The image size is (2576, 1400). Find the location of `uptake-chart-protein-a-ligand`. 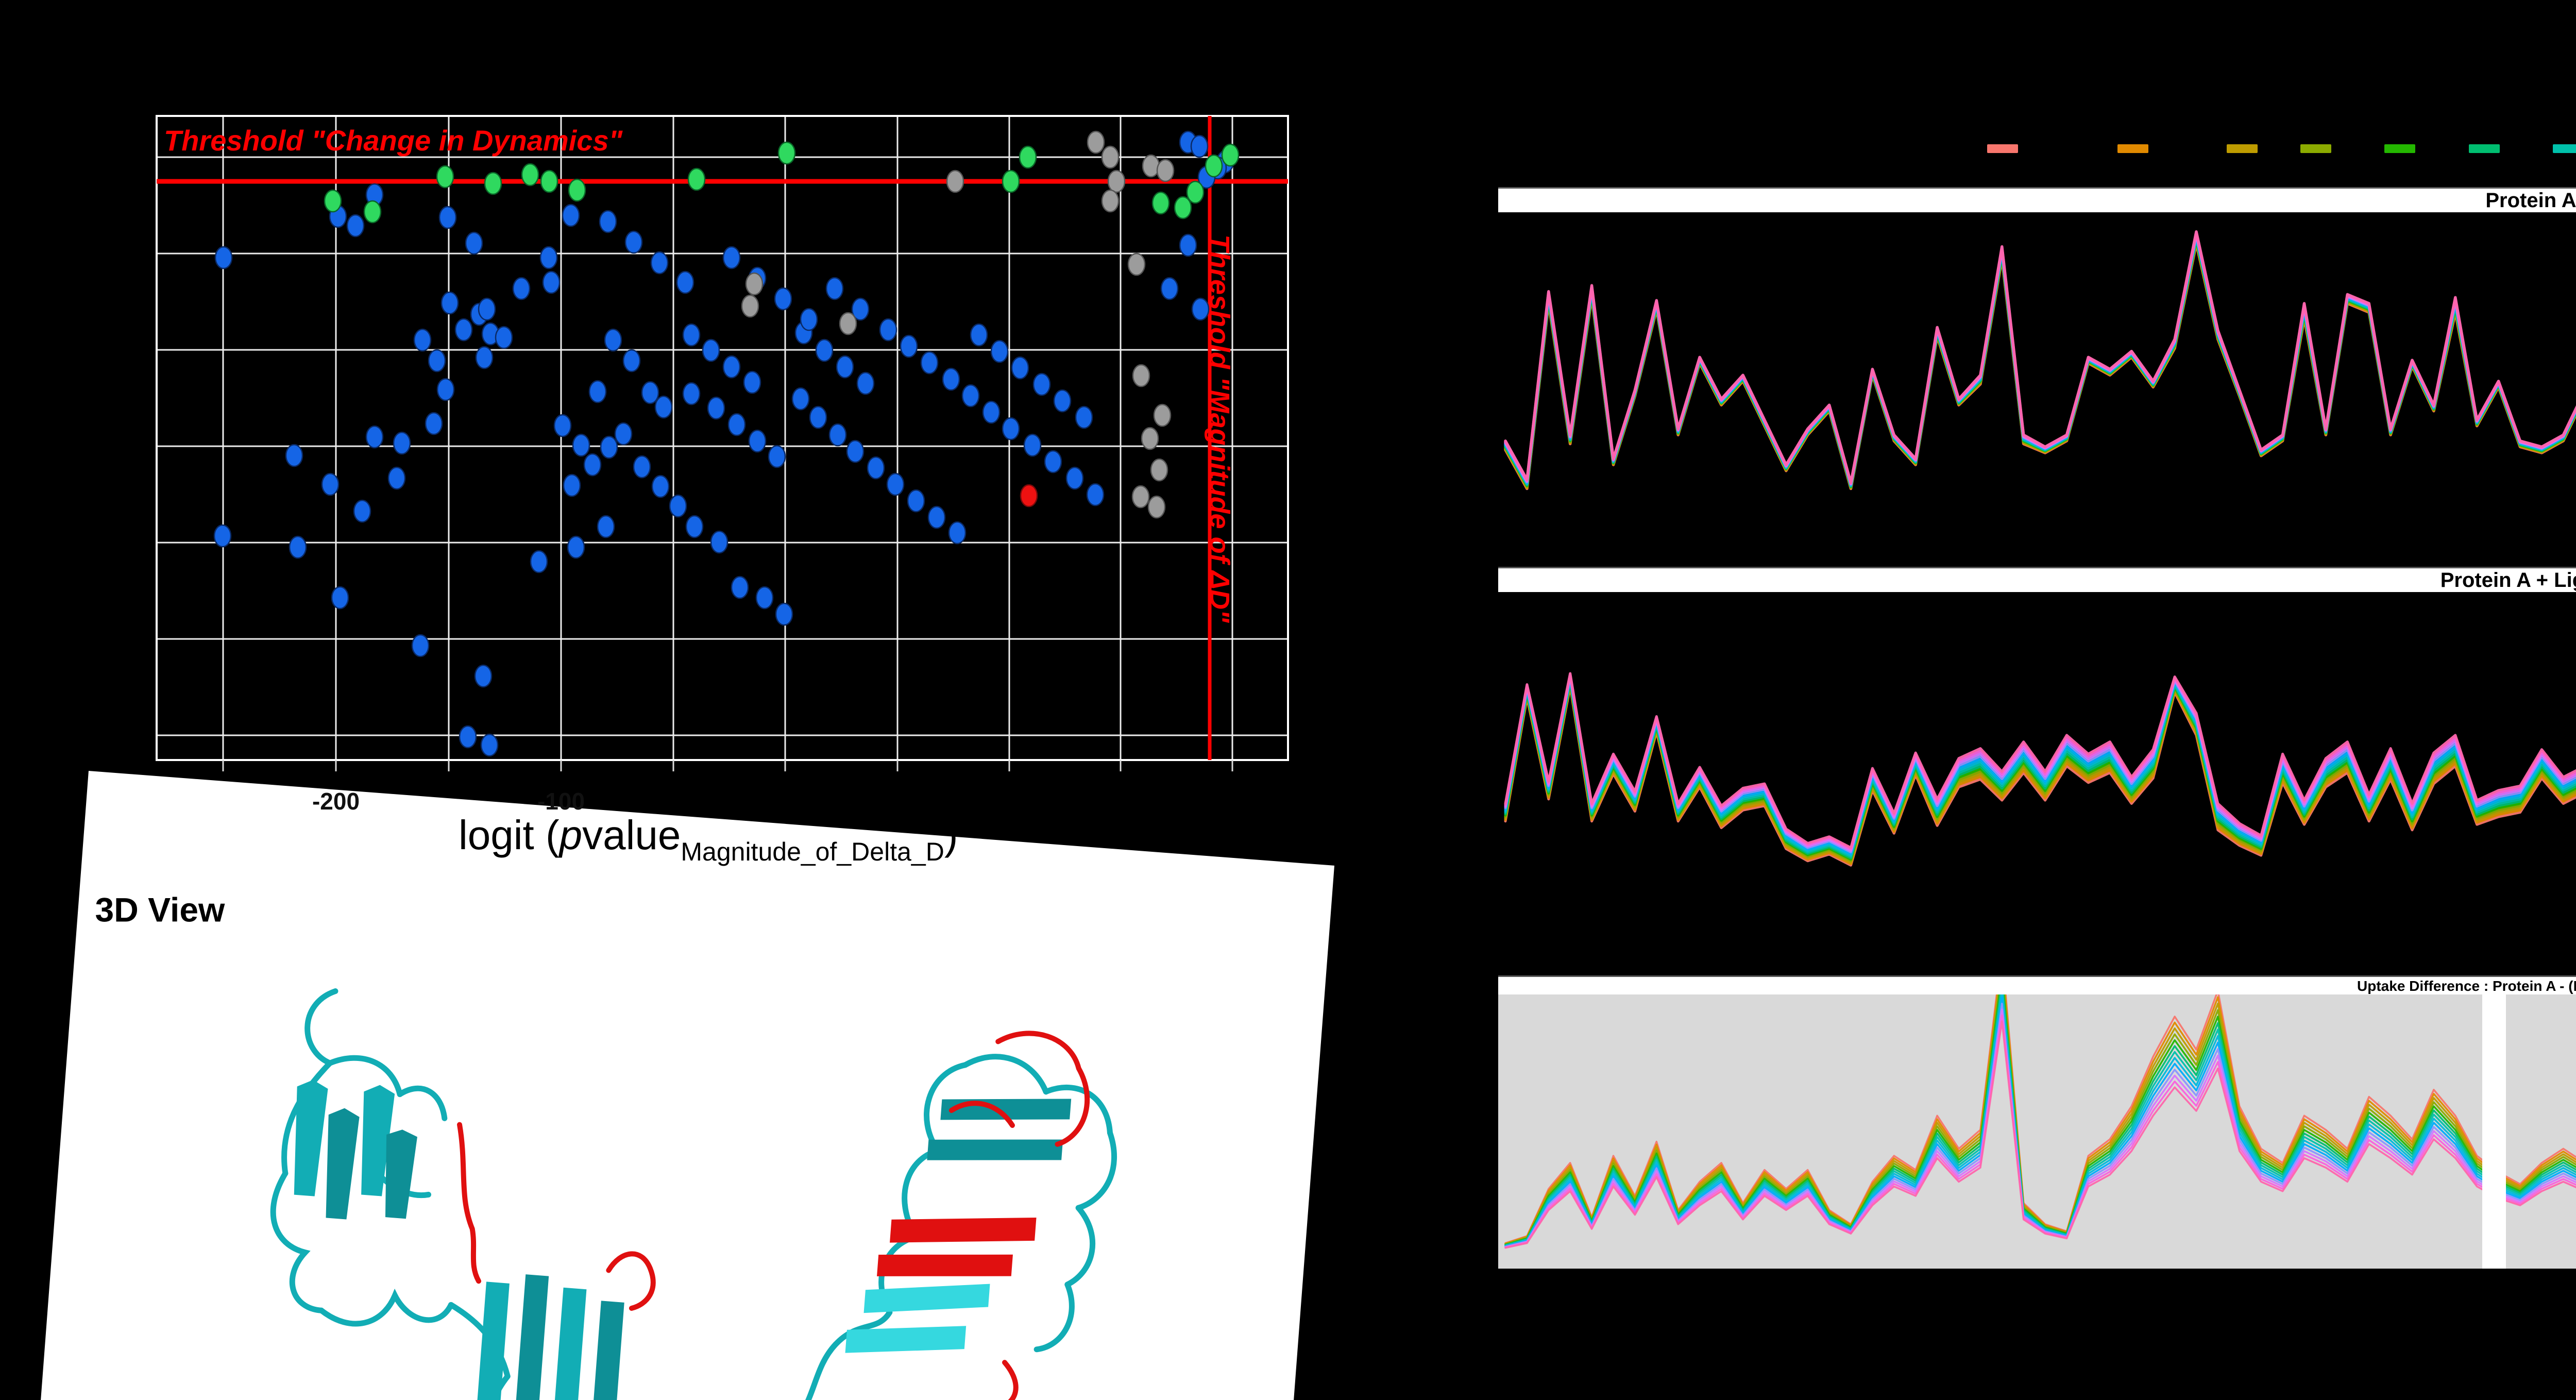

uptake-chart-protein-a-ligand is located at coordinates (2037, 750).